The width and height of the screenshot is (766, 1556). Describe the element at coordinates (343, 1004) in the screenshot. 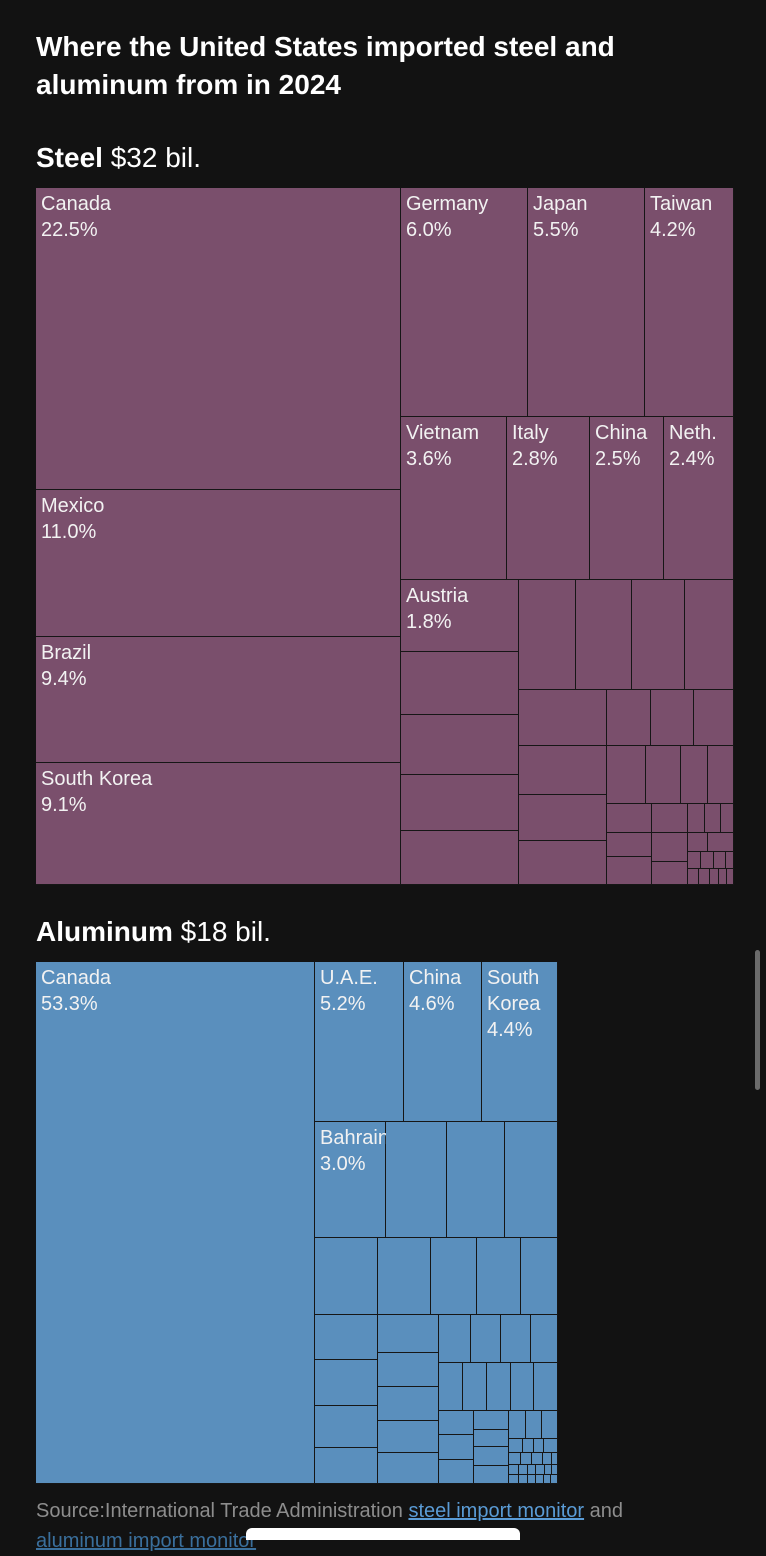

I see `aluminum-share-value: 5.2%` at that location.